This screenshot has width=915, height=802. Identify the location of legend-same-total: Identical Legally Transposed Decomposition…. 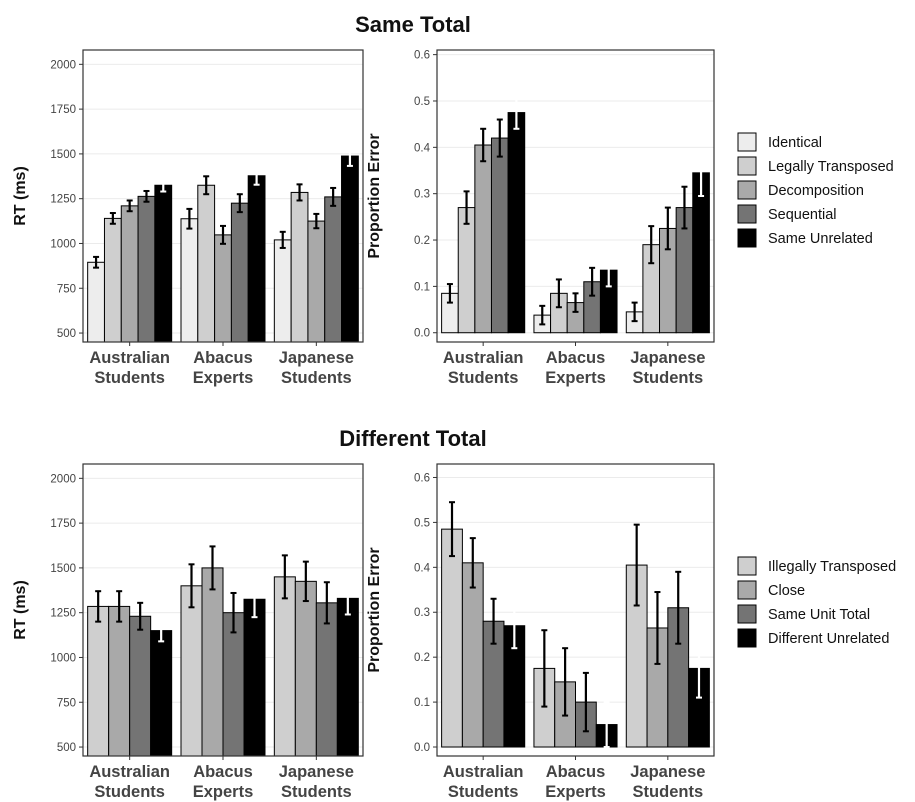
(815, 190).